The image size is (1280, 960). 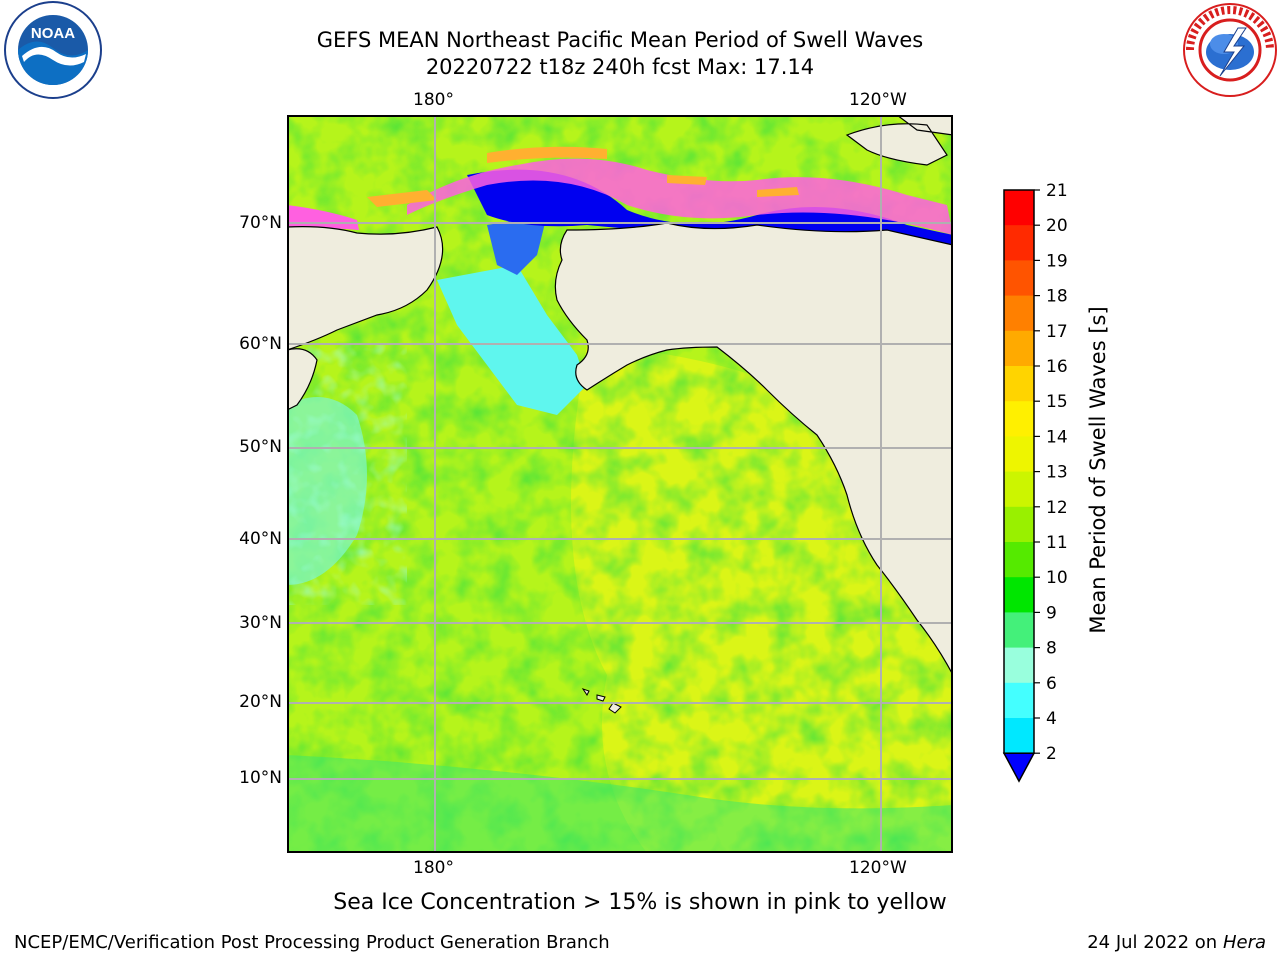 What do you see at coordinates (1057, 367) in the screenshot?
I see `colorbar-tick-label: 16` at bounding box center [1057, 367].